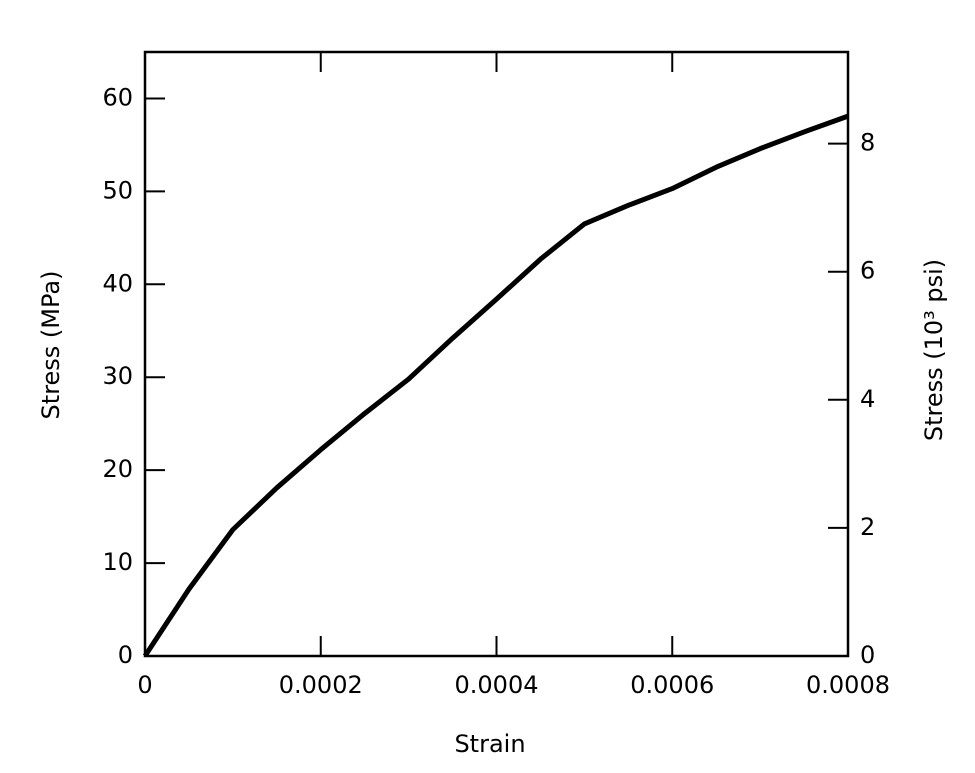  I want to click on x-tick-label: 0.0008, so click(848, 685).